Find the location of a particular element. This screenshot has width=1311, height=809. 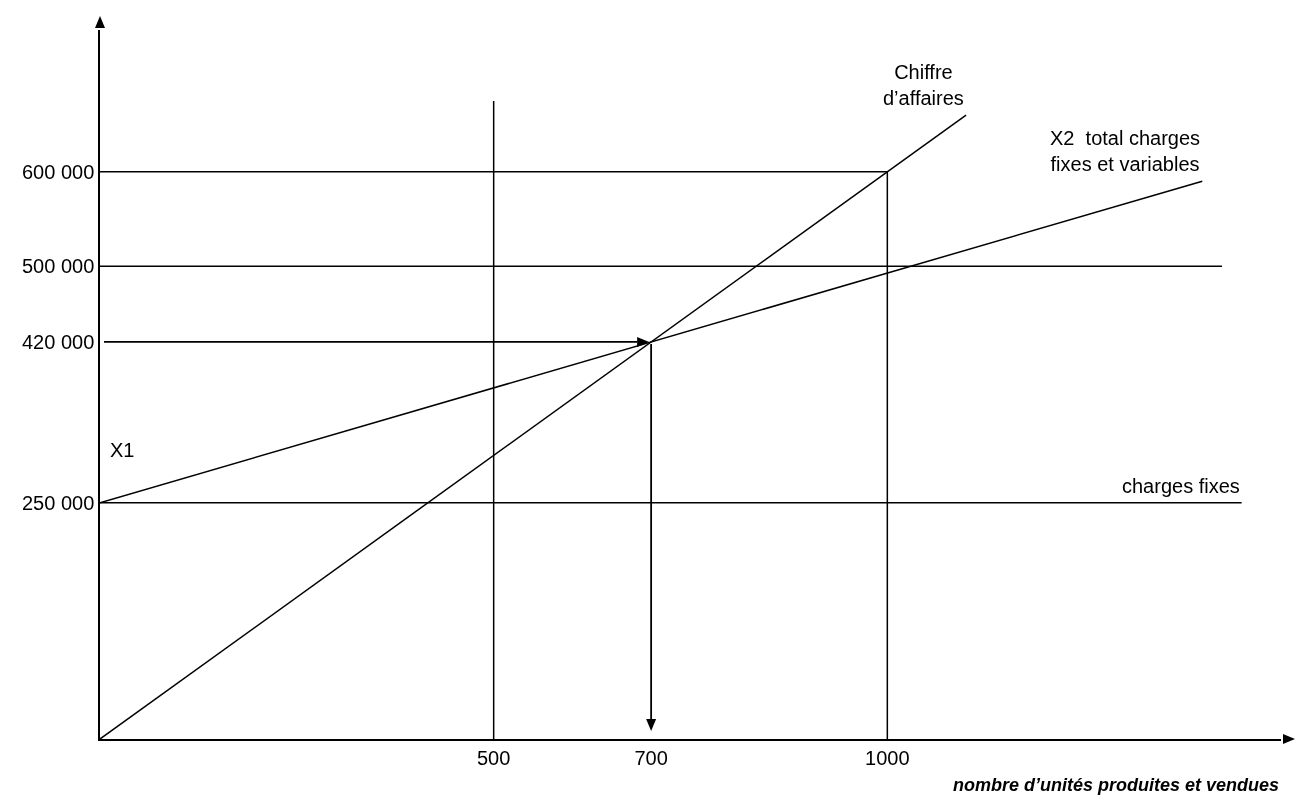

y-tick-label: 250 000 is located at coordinates (58, 502).